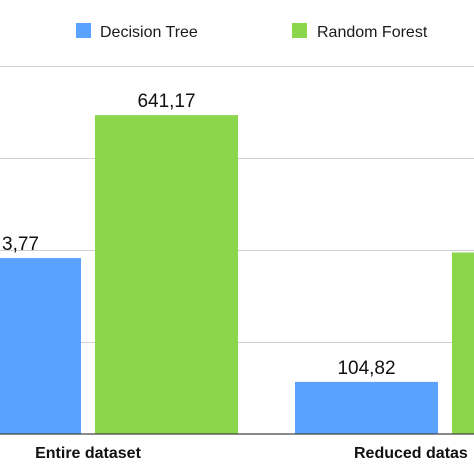  Describe the element at coordinates (463, 343) in the screenshot. I see `bar-random-forest-reduced-datas` at that location.